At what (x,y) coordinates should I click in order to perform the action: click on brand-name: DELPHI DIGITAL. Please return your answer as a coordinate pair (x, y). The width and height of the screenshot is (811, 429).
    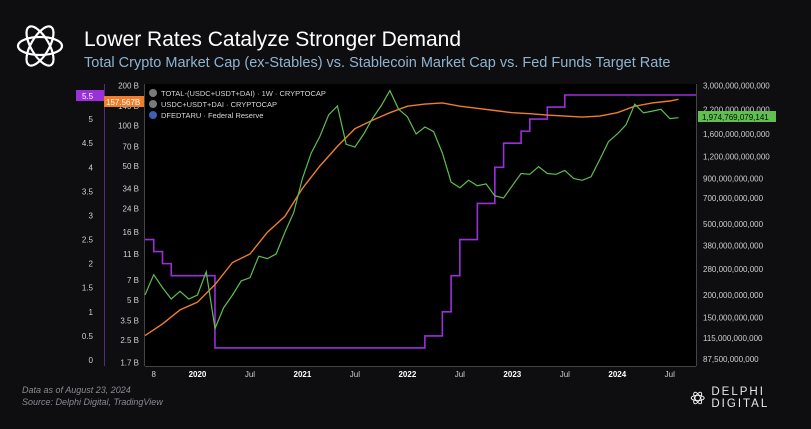
    Looking at the image, I should click on (740, 398).